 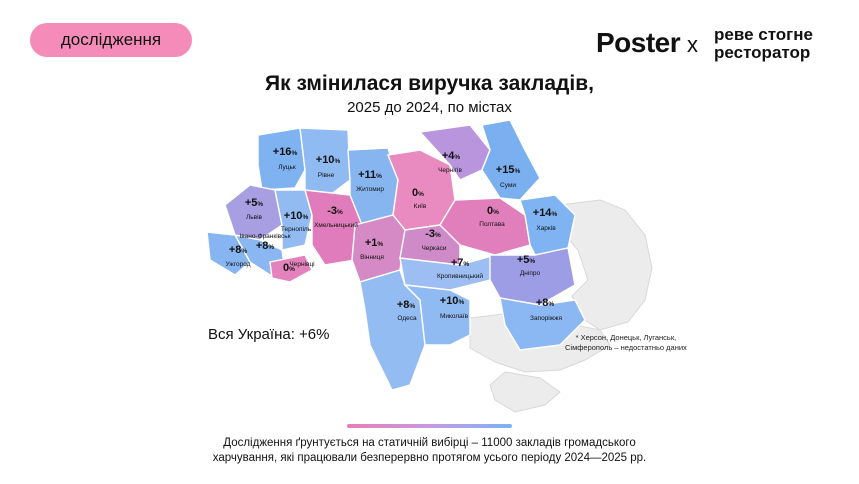 What do you see at coordinates (626, 337) in the screenshot?
I see `no-data-note-line1: * Херсон, Донецьк, Луганськ,` at bounding box center [626, 337].